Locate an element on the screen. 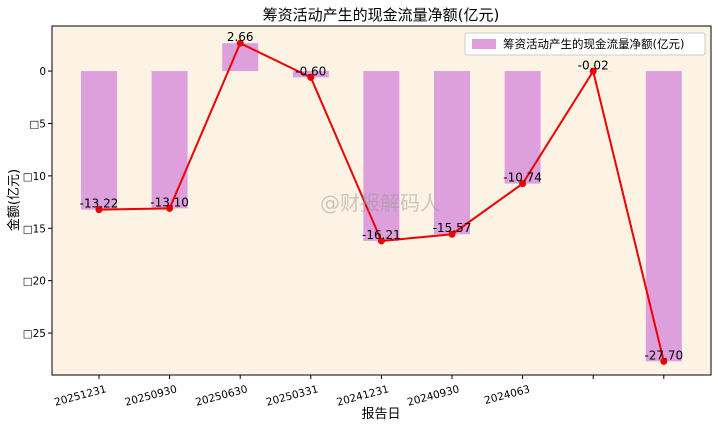 The width and height of the screenshot is (718, 428). y-tick-label: □10 is located at coordinates (34, 177).